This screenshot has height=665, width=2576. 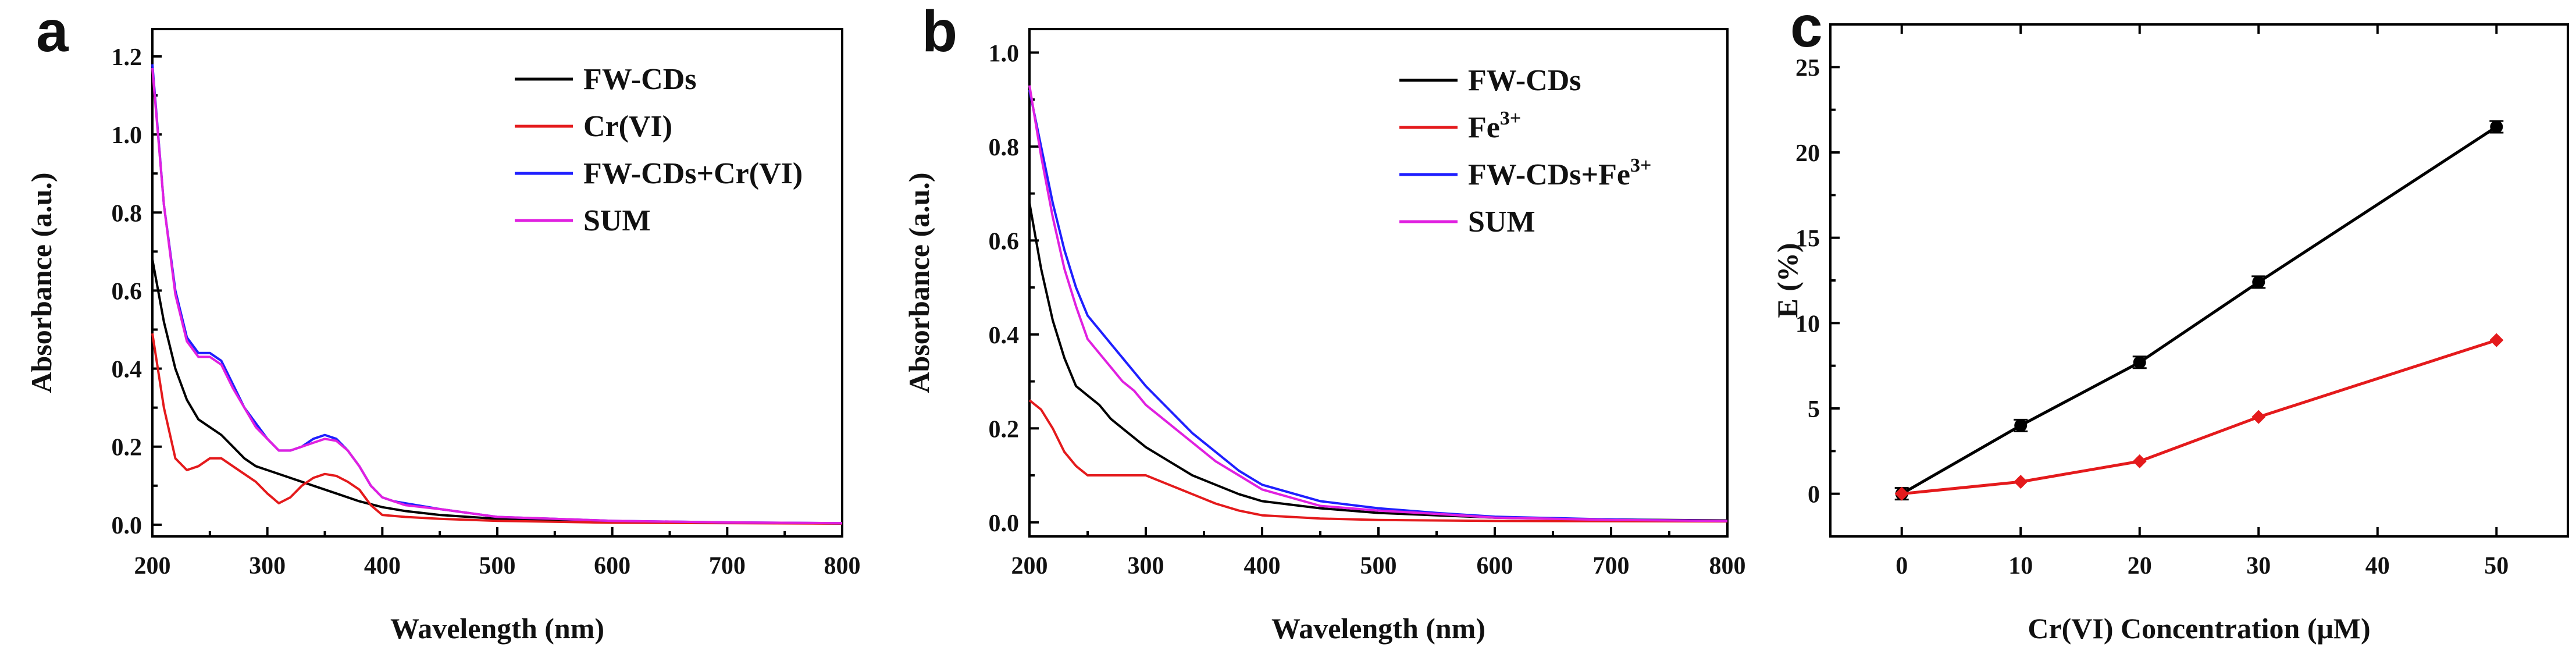 What do you see at coordinates (2020, 566) in the screenshot?
I see `x-tick-label: 10` at bounding box center [2020, 566].